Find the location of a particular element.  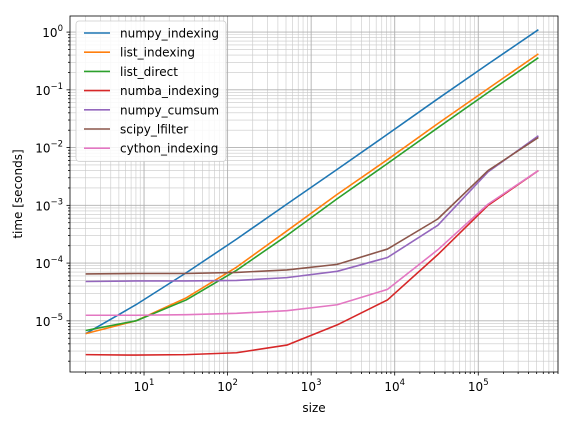

x-tick-label: 10² is located at coordinates (227, 386).